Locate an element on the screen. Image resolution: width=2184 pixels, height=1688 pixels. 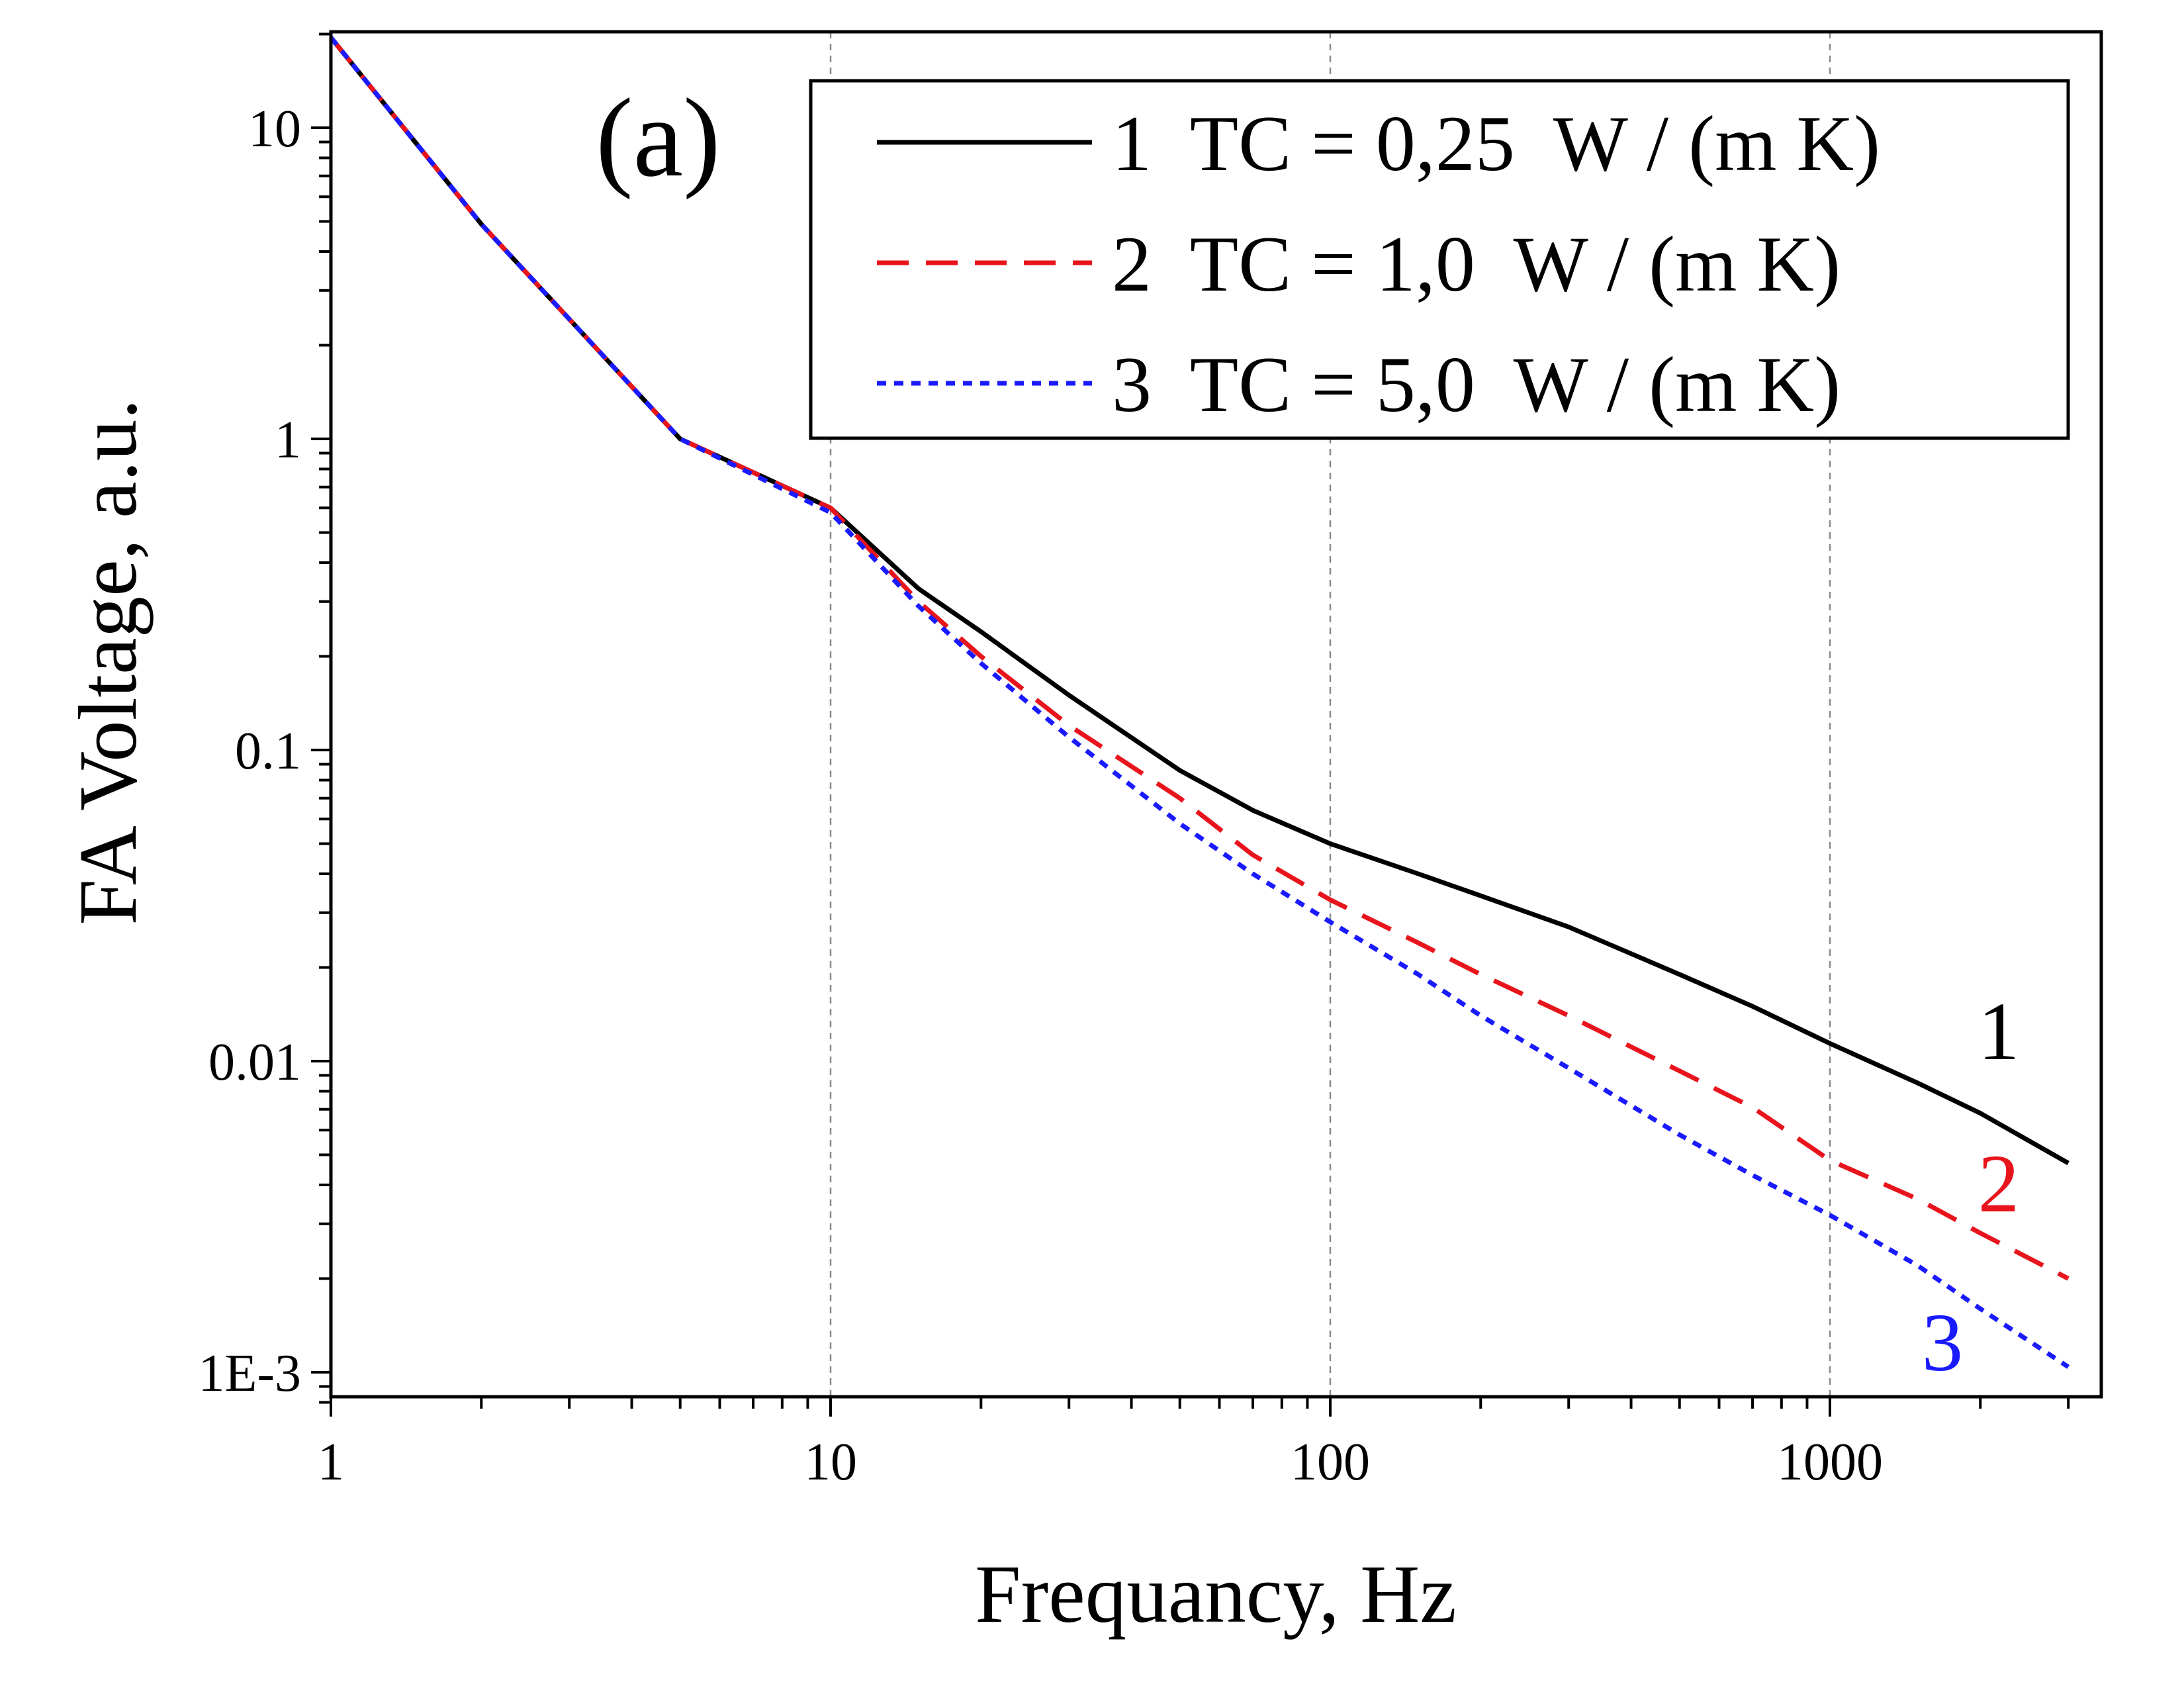
x-axis-label: Frequancy, Hz is located at coordinates (1216, 1594).